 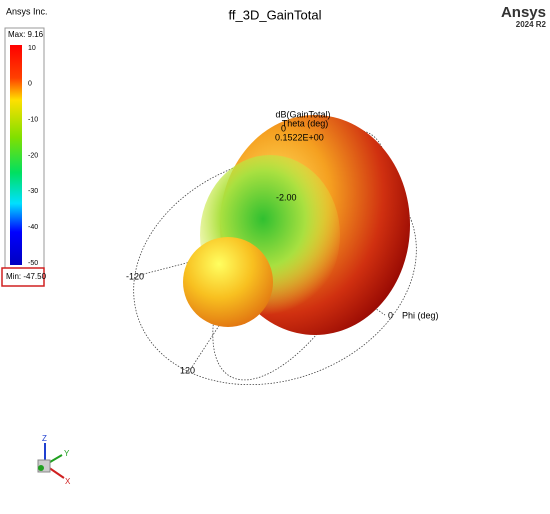 I want to click on legend-tick-label: -10, so click(x=33, y=120).